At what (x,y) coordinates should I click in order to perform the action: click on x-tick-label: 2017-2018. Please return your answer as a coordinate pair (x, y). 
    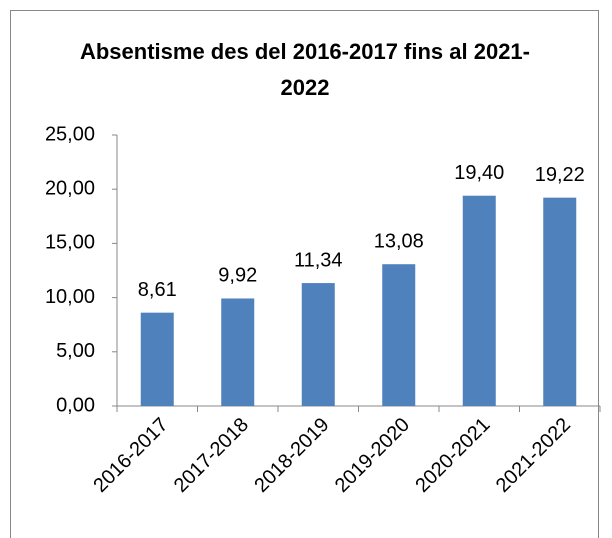
    Looking at the image, I should click on (211, 455).